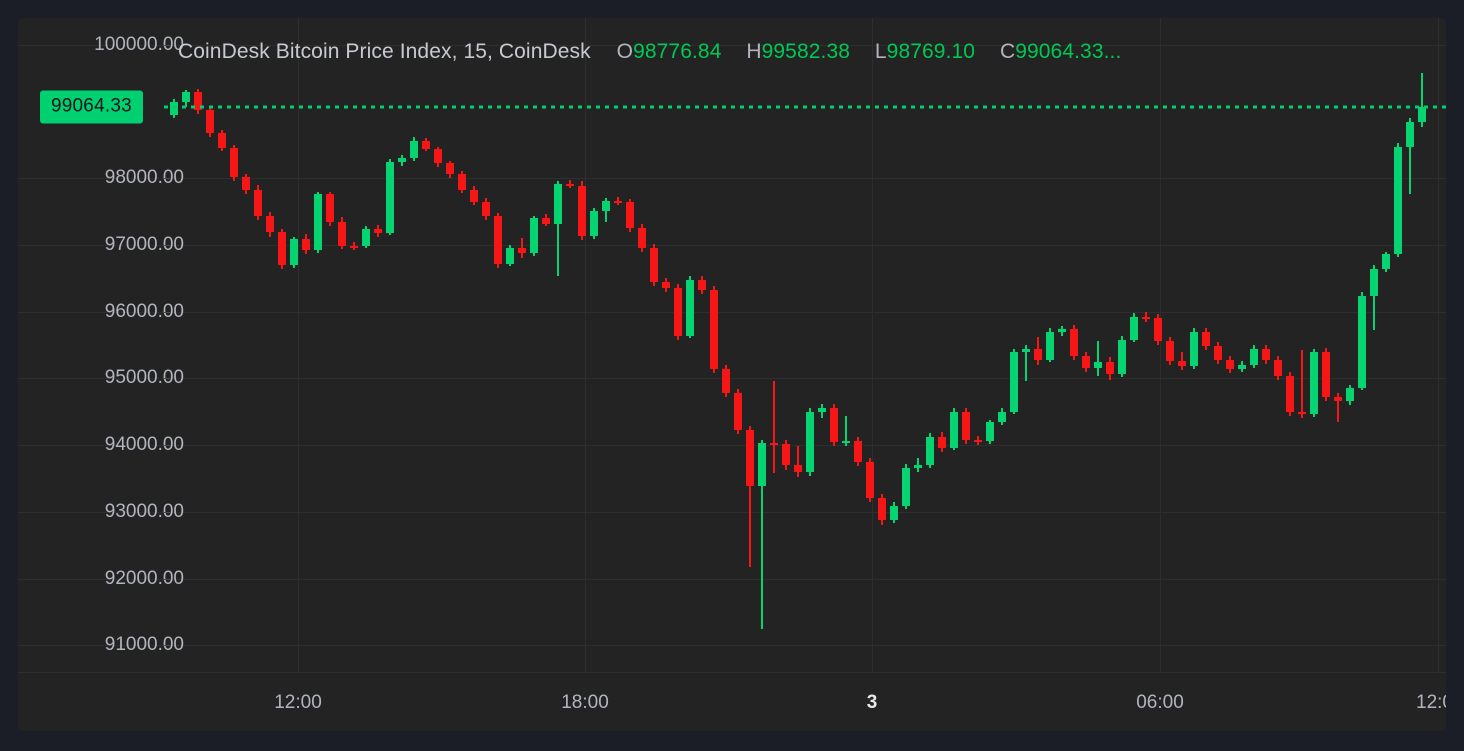 This screenshot has width=1464, height=751. Describe the element at coordinates (732, 702) in the screenshot. I see `time-axis: 12:00 18:00 3 06:00 12:0` at that location.